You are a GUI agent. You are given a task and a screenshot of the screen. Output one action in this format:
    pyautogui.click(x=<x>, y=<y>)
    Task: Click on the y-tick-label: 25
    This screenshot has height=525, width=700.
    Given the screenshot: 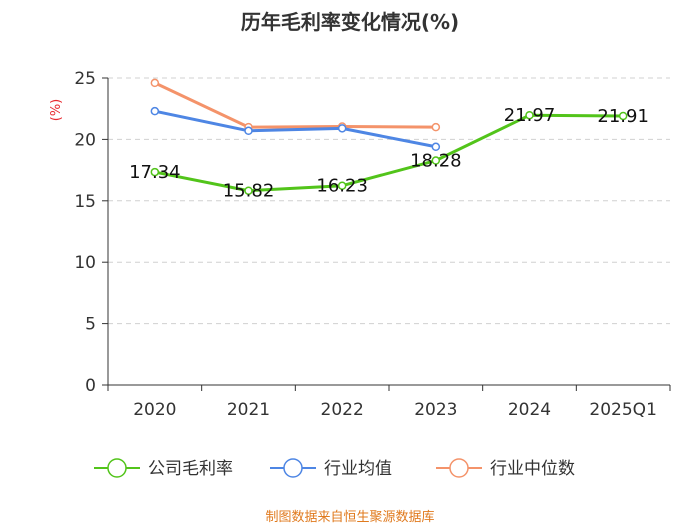 What is the action you would take?
    pyautogui.click(x=85, y=79)
    